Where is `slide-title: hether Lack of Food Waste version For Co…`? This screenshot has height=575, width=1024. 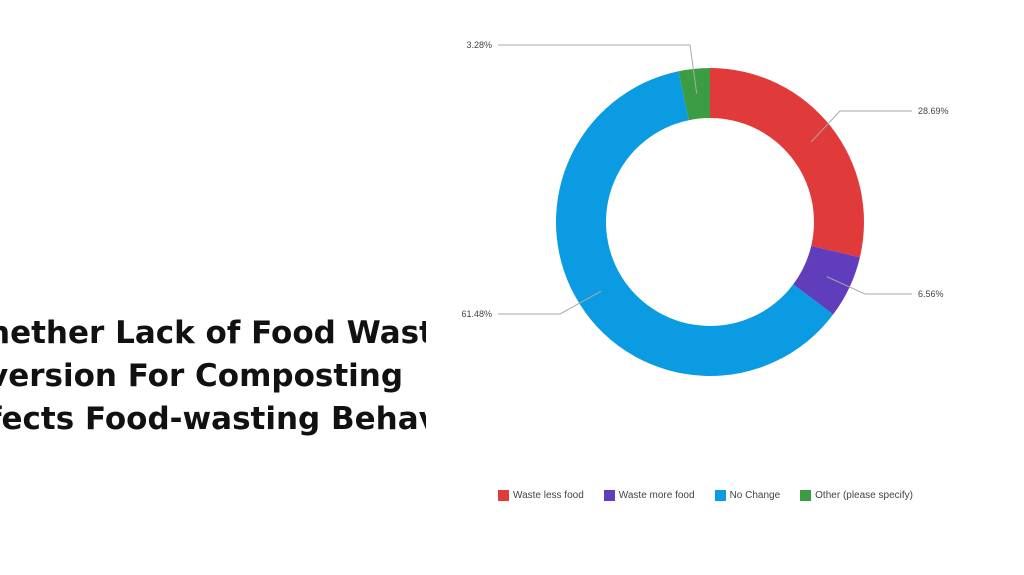
slide-title: hether Lack of Food Waste version For Co… is located at coordinates (213, 377).